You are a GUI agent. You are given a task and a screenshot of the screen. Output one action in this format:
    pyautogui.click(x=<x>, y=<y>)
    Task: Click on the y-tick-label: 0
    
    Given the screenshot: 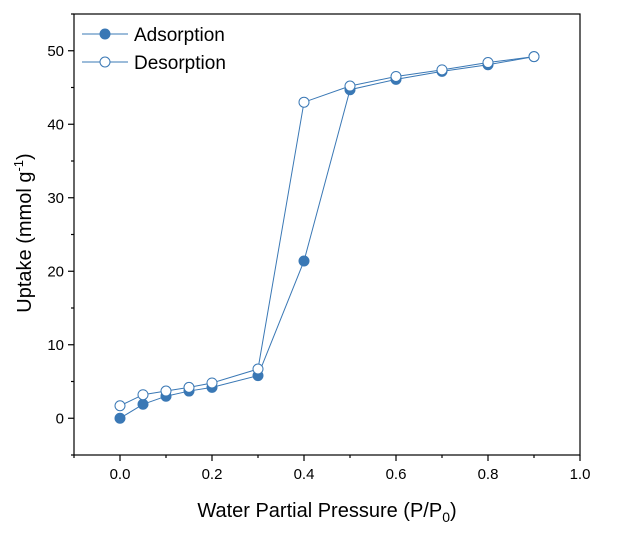 What is the action you would take?
    pyautogui.click(x=60, y=418)
    